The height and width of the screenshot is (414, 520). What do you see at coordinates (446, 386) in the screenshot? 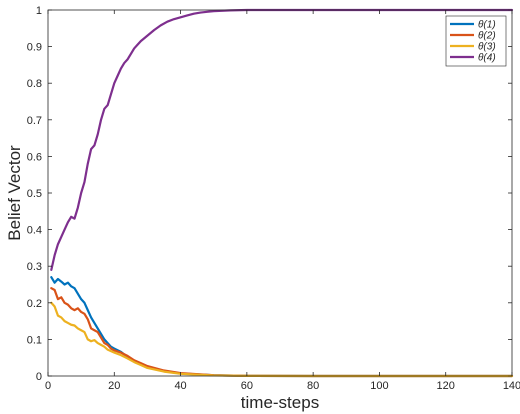
I see `x-tick-label: 120` at bounding box center [446, 386].